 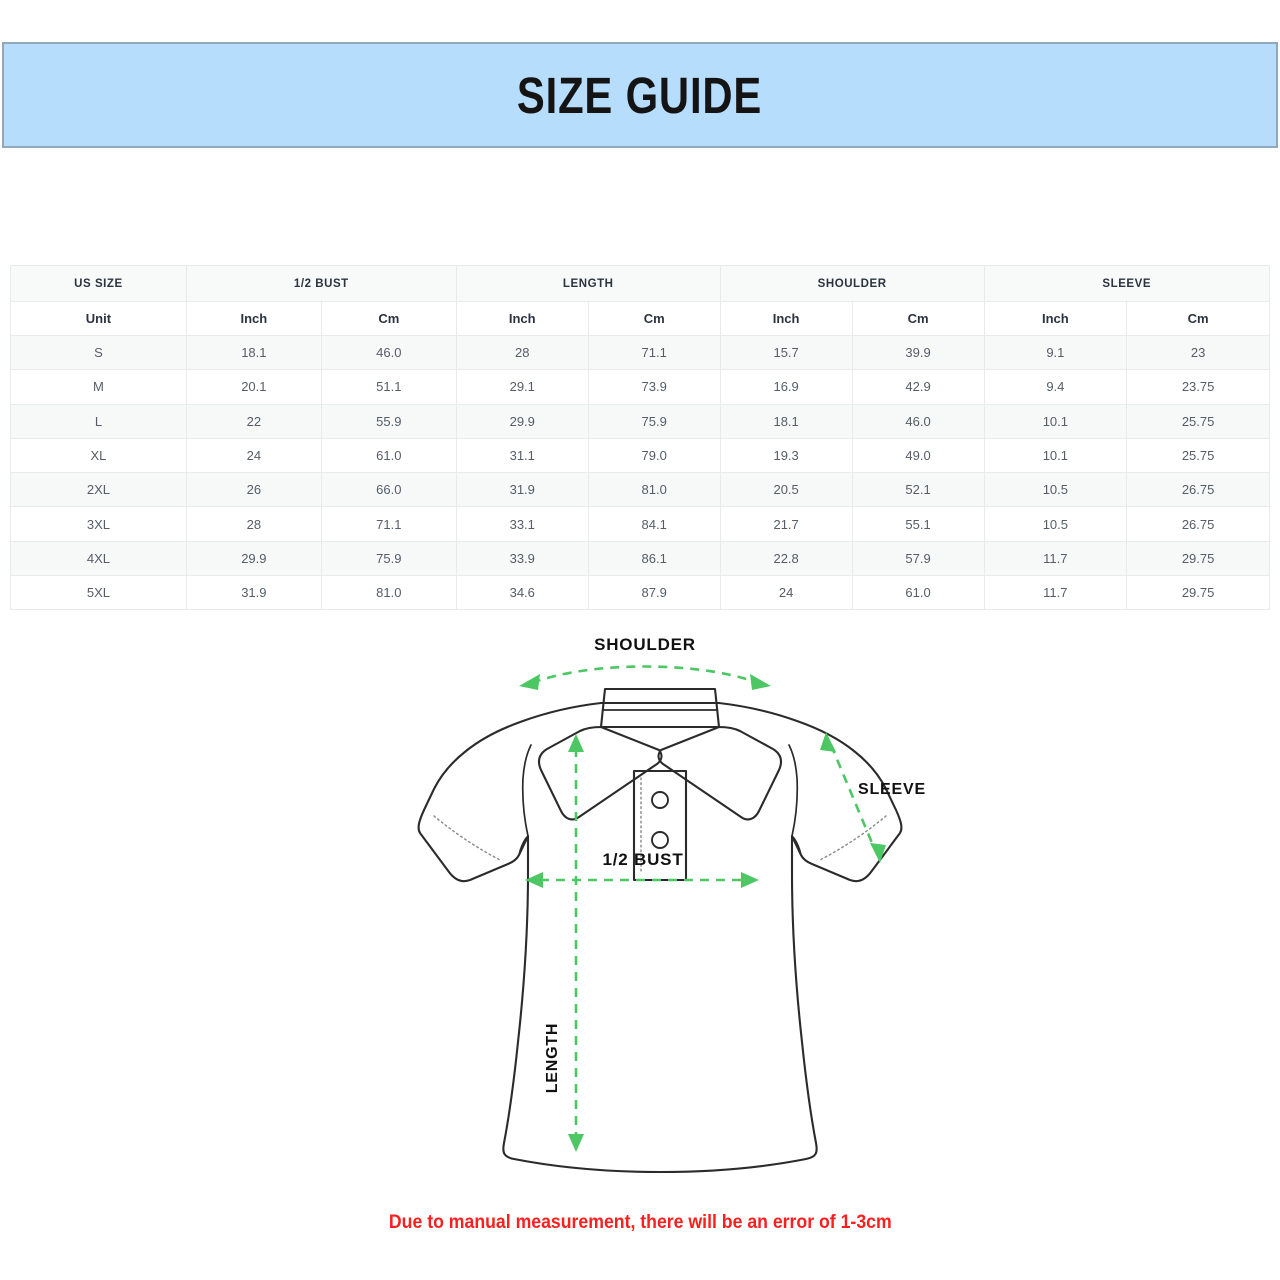 I want to click on length-arrow-head-bottom, so click(x=576, y=1143).